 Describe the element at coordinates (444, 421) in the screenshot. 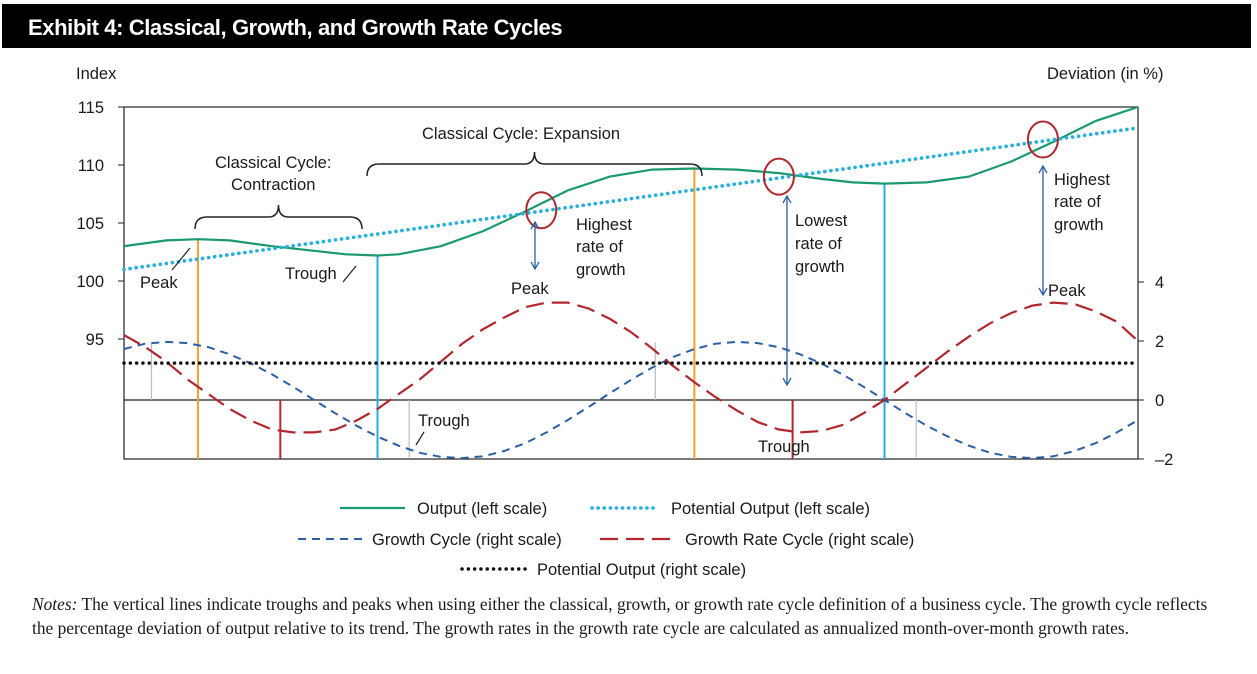

I see `trough-label-3: Trough` at that location.